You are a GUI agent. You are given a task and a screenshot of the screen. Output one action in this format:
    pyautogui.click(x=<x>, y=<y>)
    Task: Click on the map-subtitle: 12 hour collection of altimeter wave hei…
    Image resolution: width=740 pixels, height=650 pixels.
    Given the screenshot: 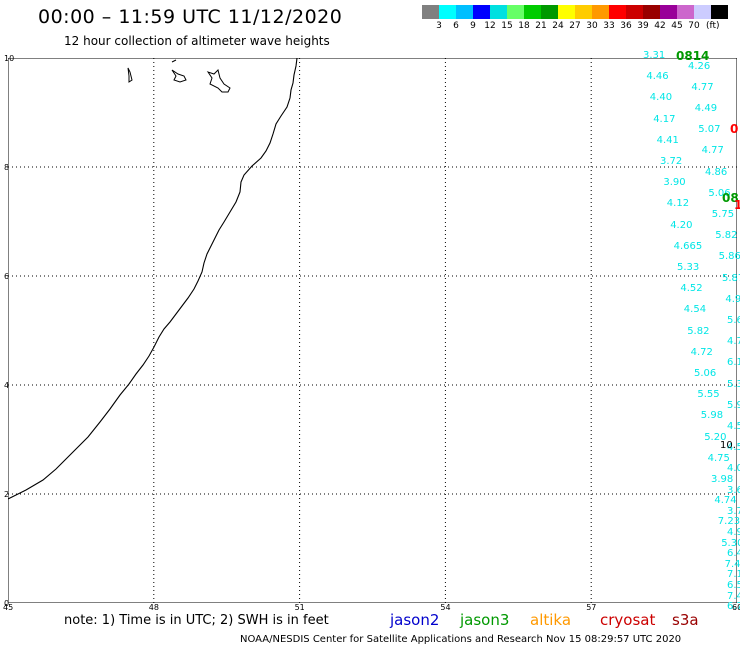 What is the action you would take?
    pyautogui.click(x=197, y=41)
    